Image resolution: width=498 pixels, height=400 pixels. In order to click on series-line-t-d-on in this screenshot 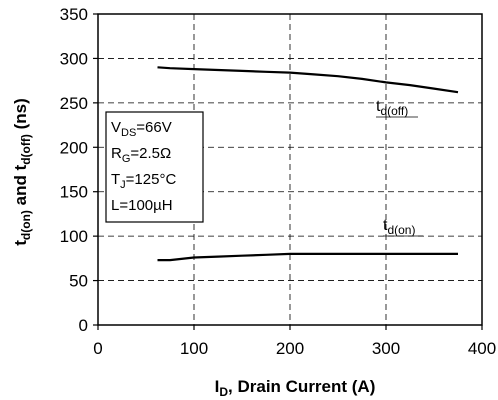, I will do `click(307, 257)`.